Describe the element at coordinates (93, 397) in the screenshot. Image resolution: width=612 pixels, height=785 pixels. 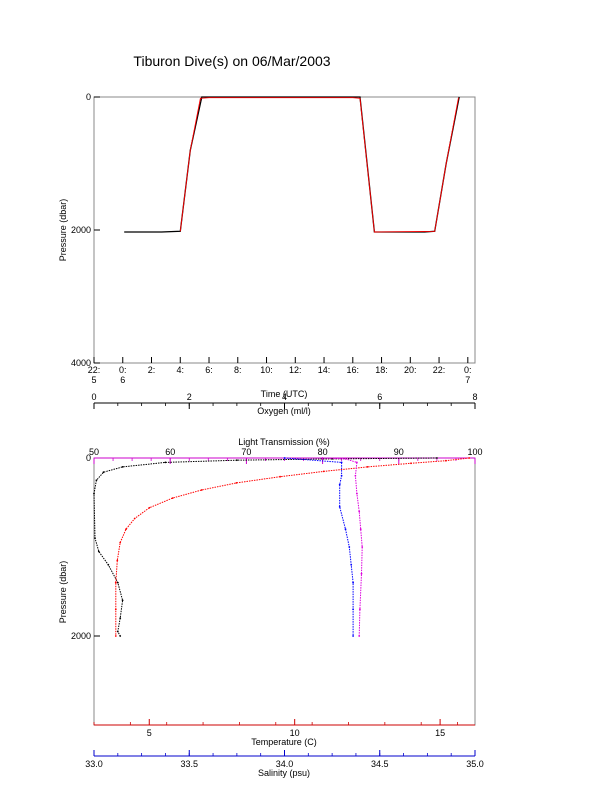
I see `axis-tick-label-0: 0` at that location.